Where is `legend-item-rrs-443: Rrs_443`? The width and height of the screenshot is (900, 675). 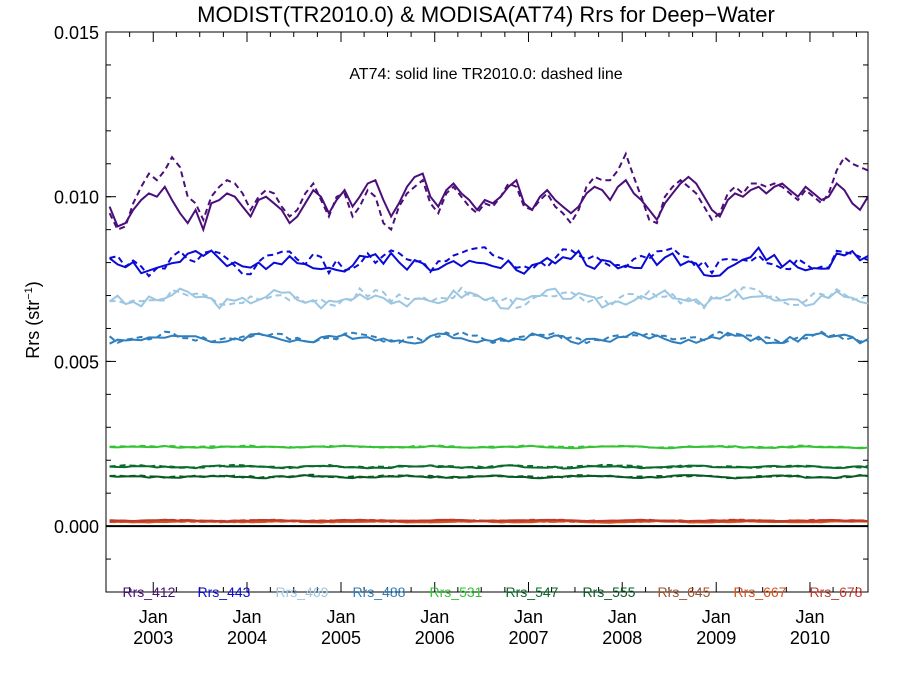 legend-item-rrs-443: Rrs_443 is located at coordinates (224, 592).